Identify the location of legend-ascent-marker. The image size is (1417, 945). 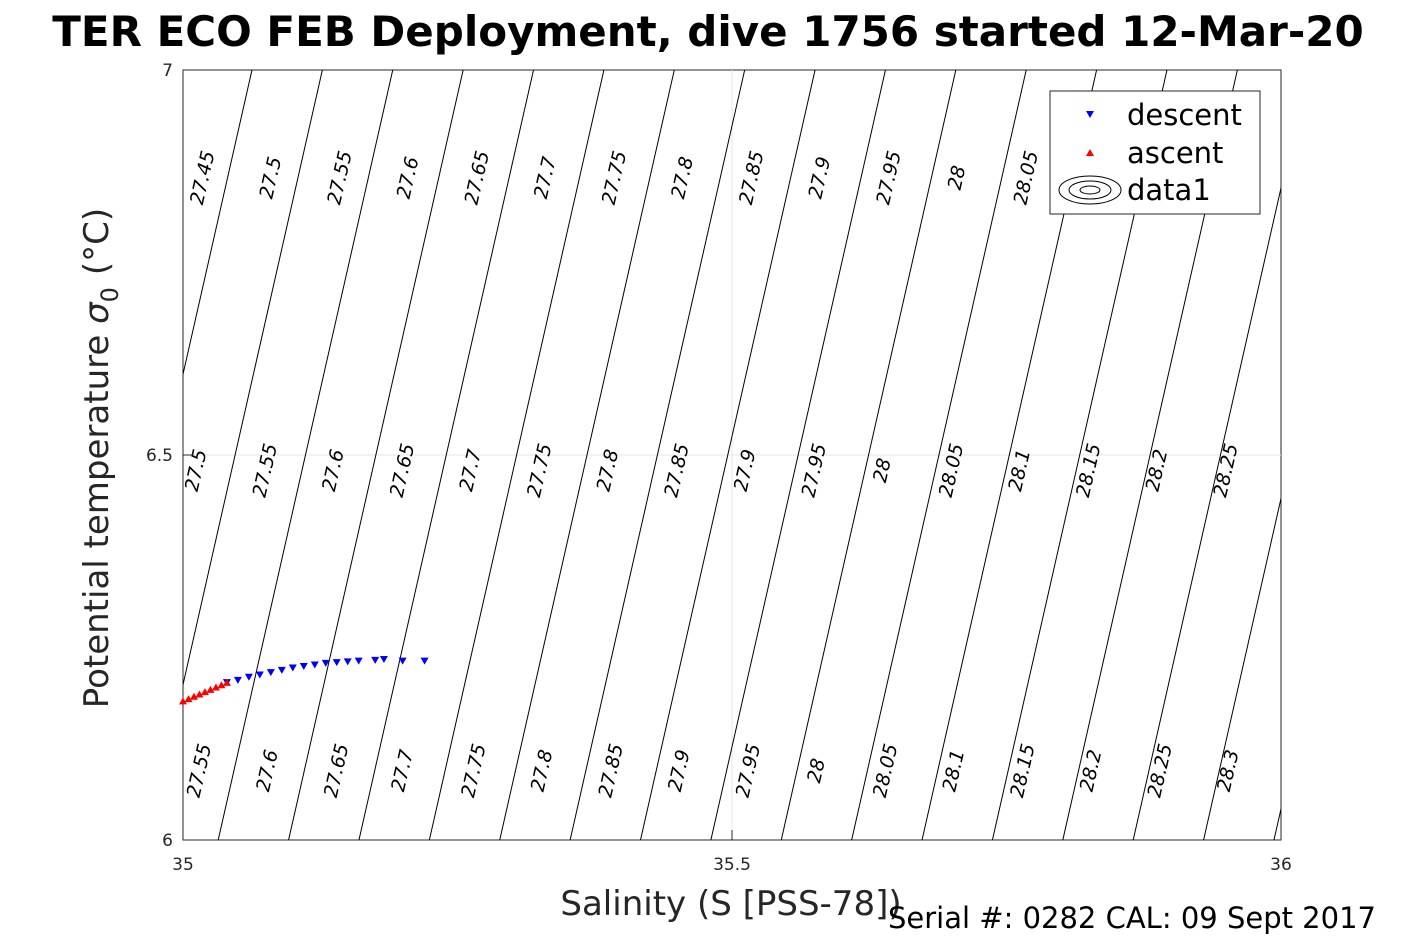
(1090, 152).